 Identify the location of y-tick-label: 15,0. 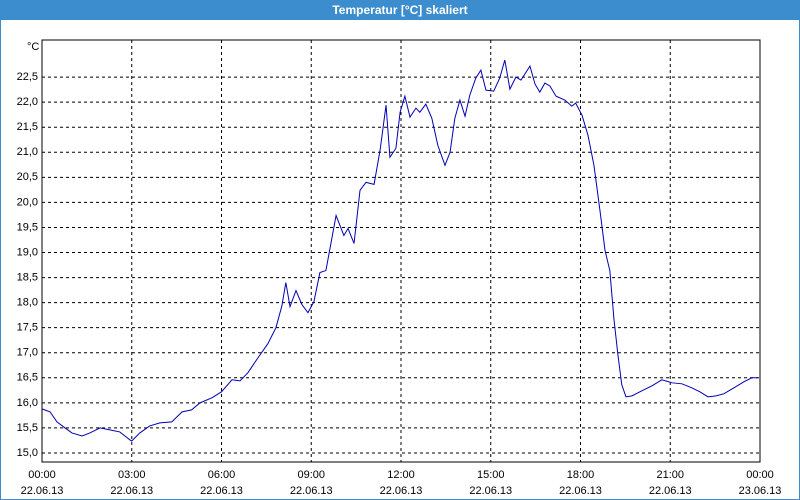
(27, 453).